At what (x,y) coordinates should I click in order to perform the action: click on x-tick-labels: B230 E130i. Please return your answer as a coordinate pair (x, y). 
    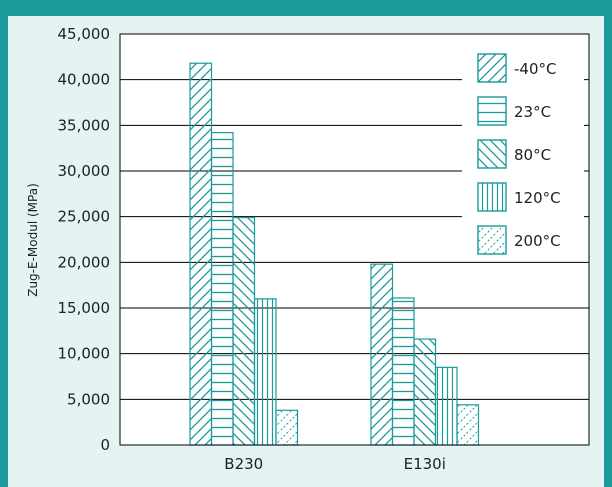
    Looking at the image, I should click on (335, 464).